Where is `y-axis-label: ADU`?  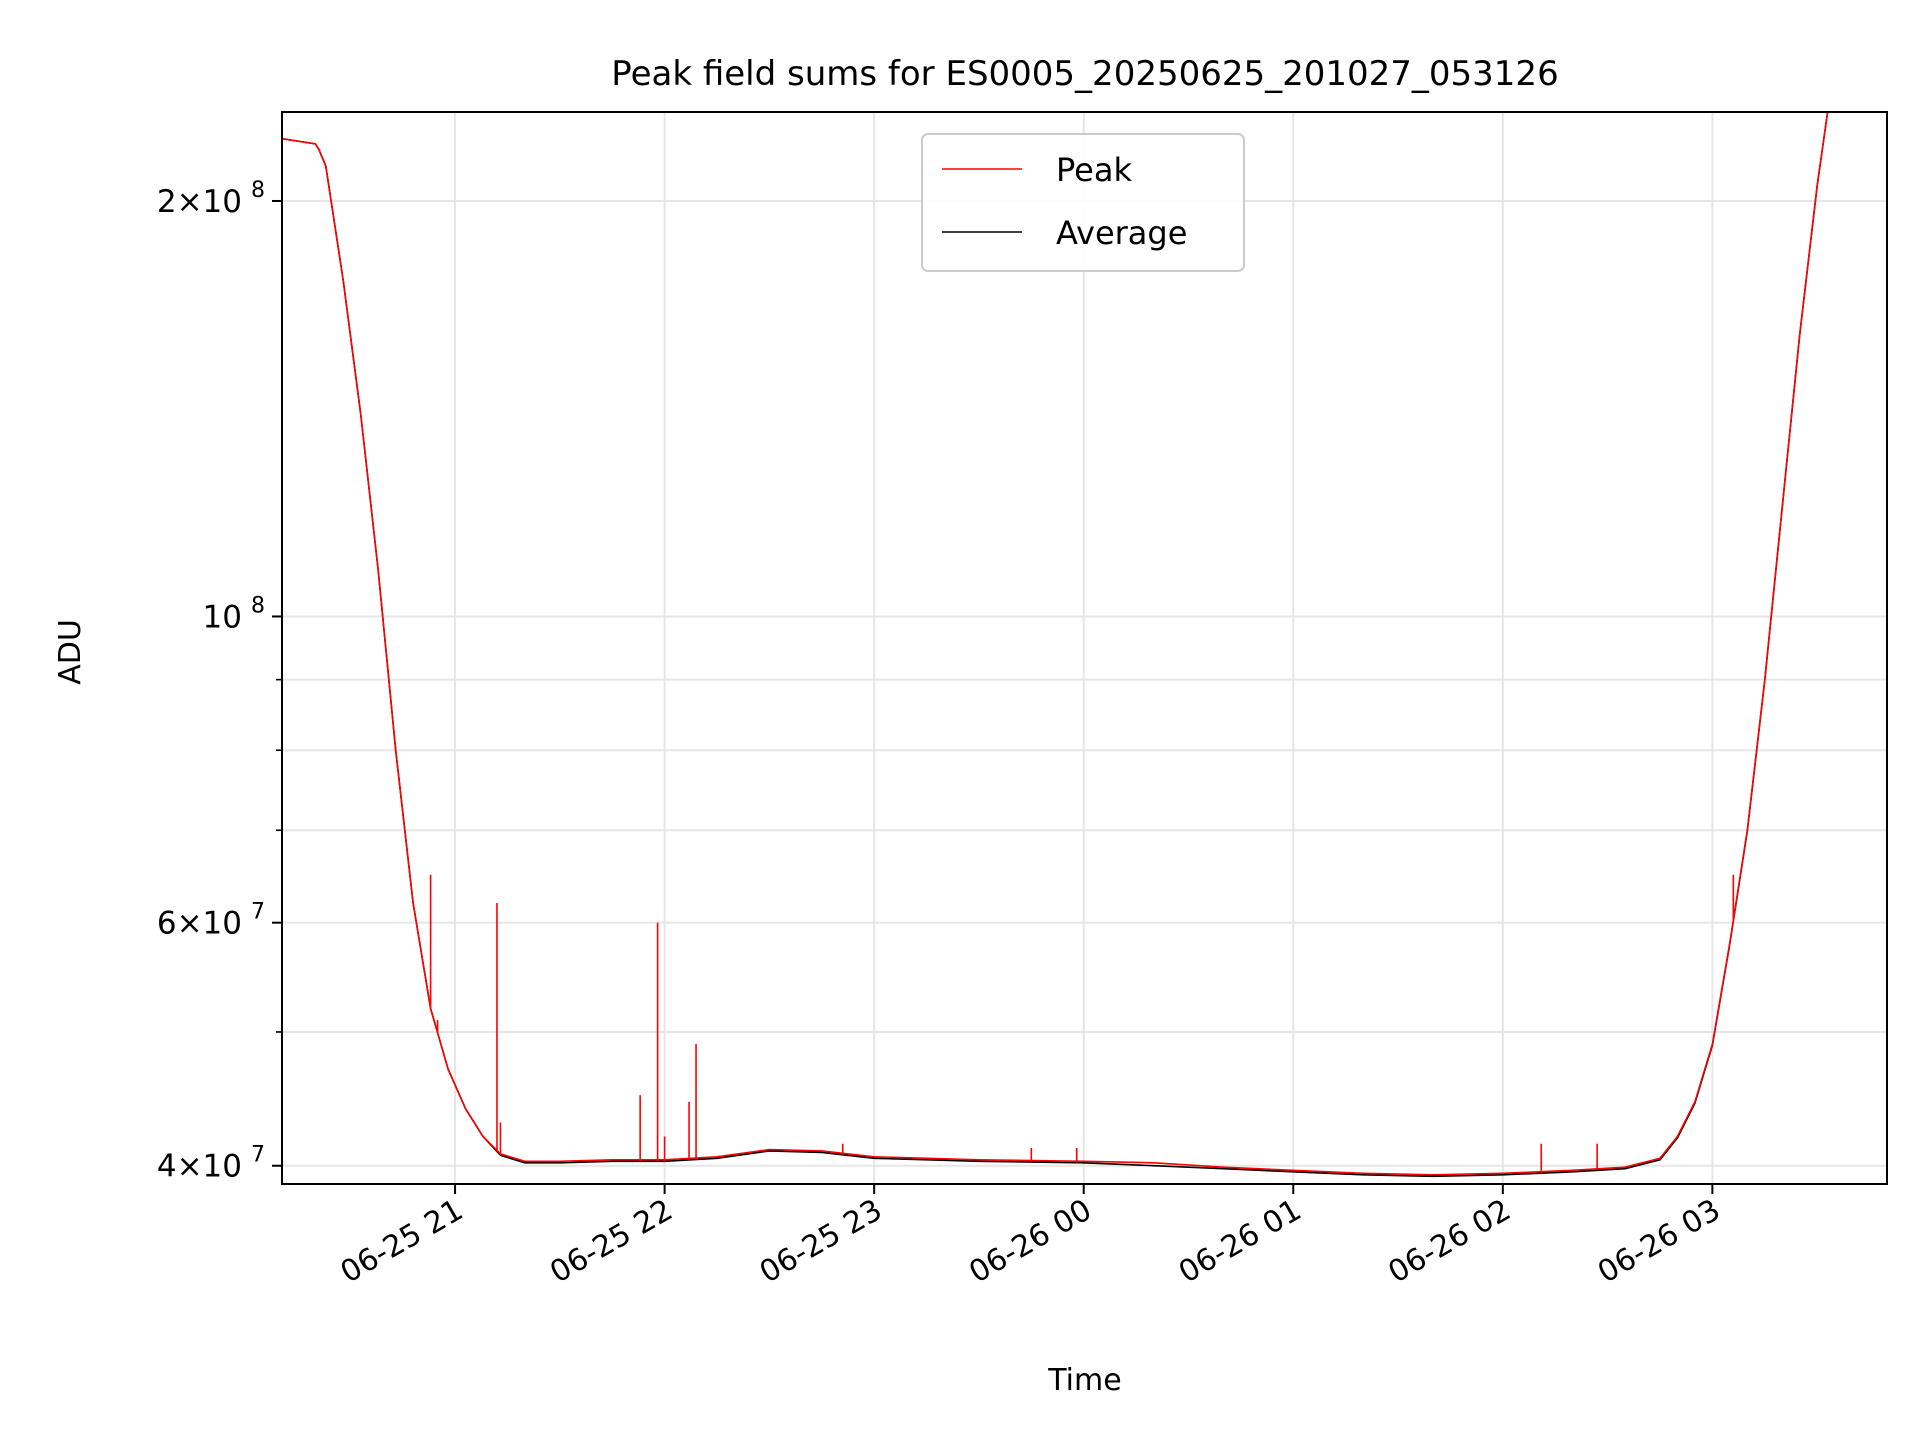
y-axis-label: ADU is located at coordinates (70, 652).